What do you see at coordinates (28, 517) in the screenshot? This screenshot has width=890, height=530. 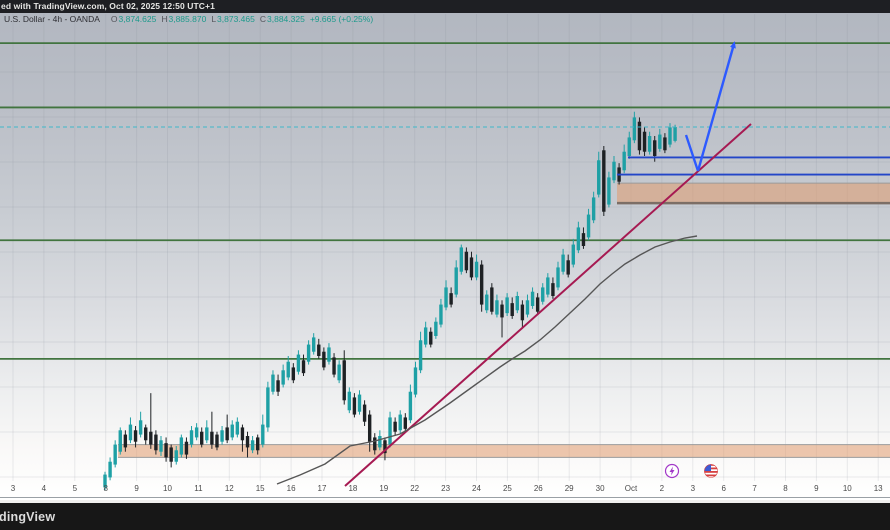 I see `tradingview-logo: dingView` at bounding box center [28, 517].